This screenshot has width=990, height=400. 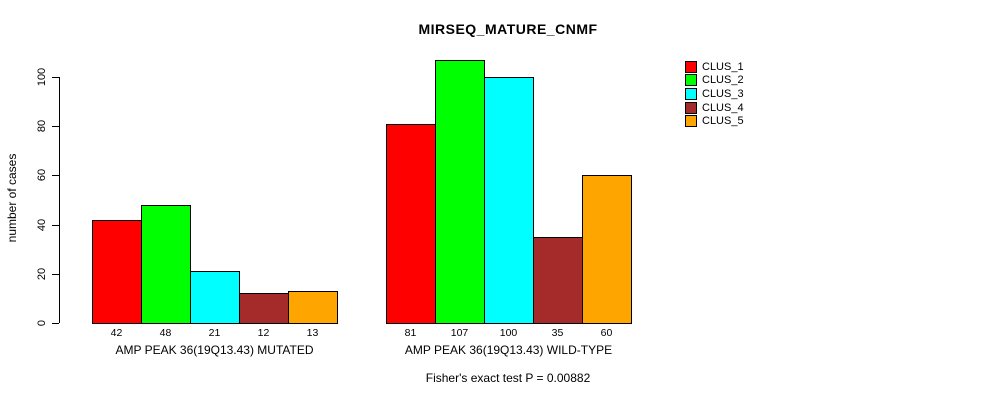 I want to click on x-axis-group-label: AMP PEAK 36(19Q13.43) MUTATED, so click(x=214, y=350).